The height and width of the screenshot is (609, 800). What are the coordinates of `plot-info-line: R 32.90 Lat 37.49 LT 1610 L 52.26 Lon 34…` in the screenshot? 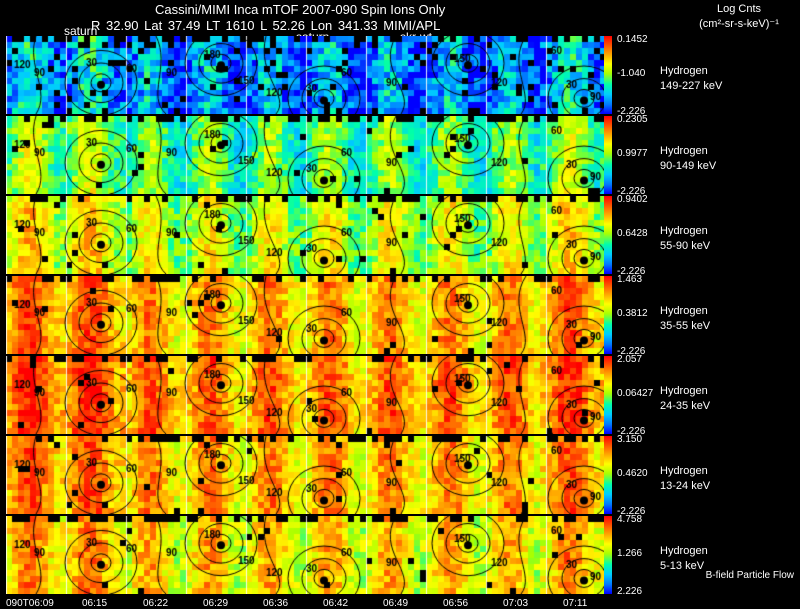 It's located at (266, 25).